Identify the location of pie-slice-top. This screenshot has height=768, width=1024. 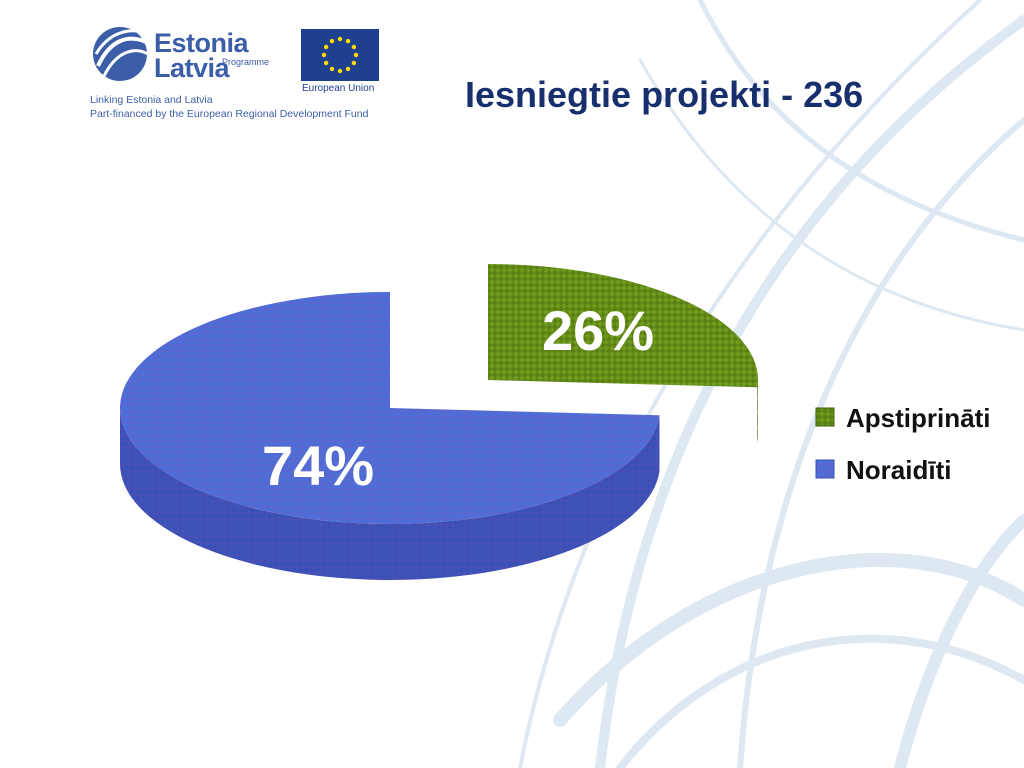
(623, 326).